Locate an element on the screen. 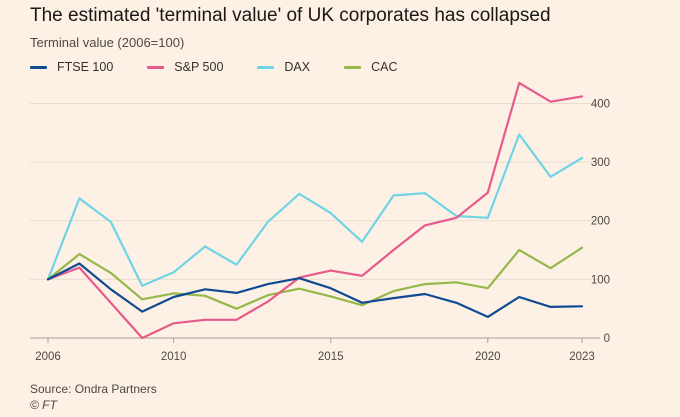  series-line-cac is located at coordinates (315, 278).